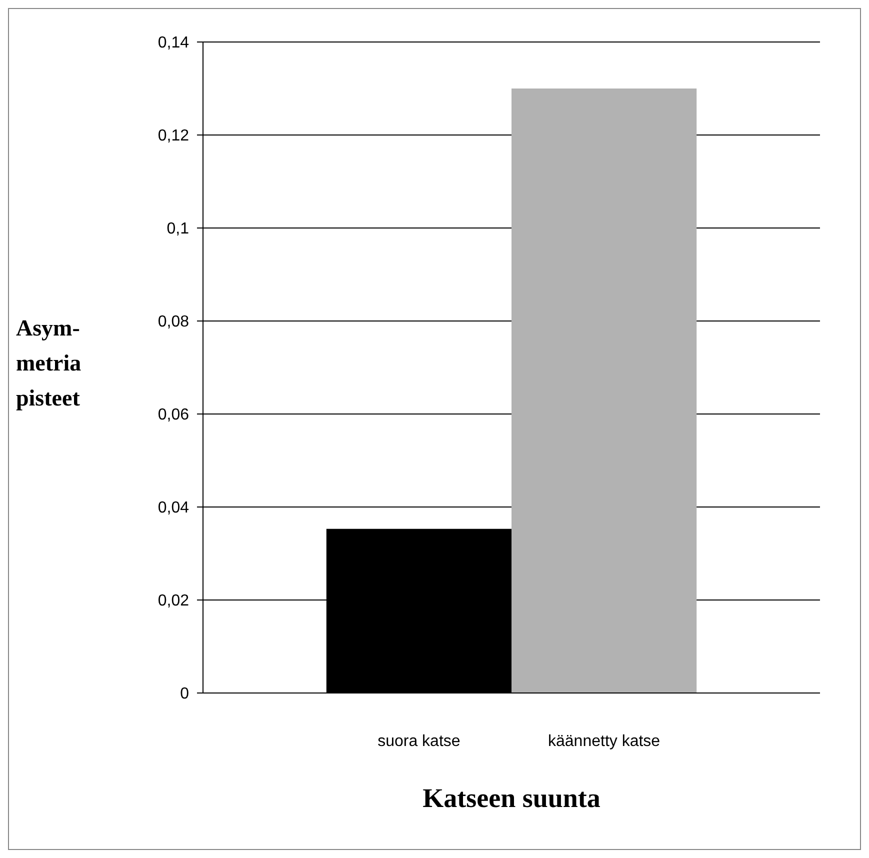 Image resolution: width=869 pixels, height=858 pixels. Describe the element at coordinates (174, 415) in the screenshot. I see `y-tick-label: 0,06` at that location.